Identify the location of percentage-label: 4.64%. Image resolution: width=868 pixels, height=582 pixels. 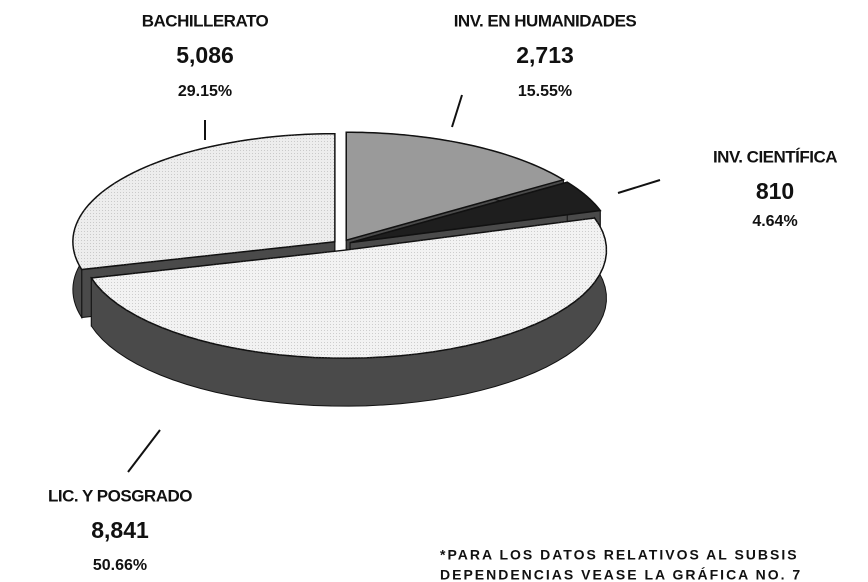
(774, 221).